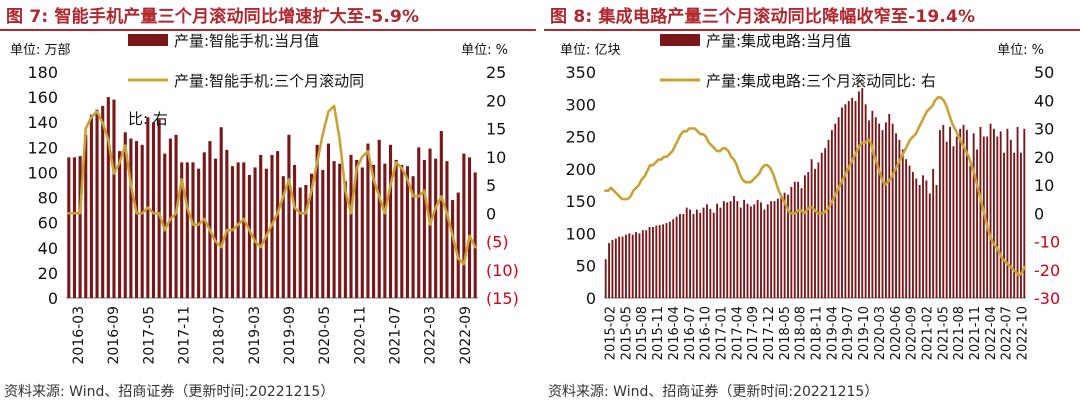 This screenshot has width=1080, height=405. I want to click on legend-label-line: 产量:智能手机:三个月滚动同, so click(269, 81).